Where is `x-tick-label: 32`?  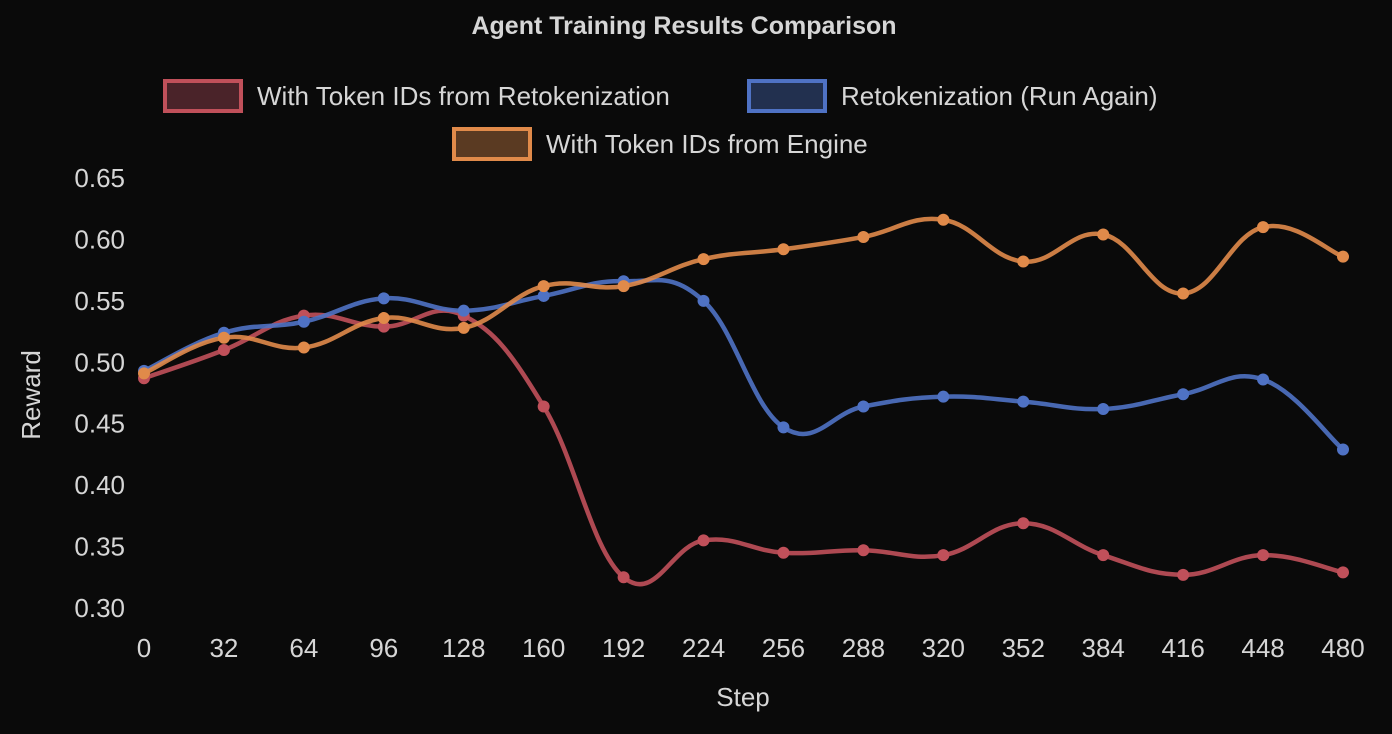
x-tick-label: 32 is located at coordinates (223, 648).